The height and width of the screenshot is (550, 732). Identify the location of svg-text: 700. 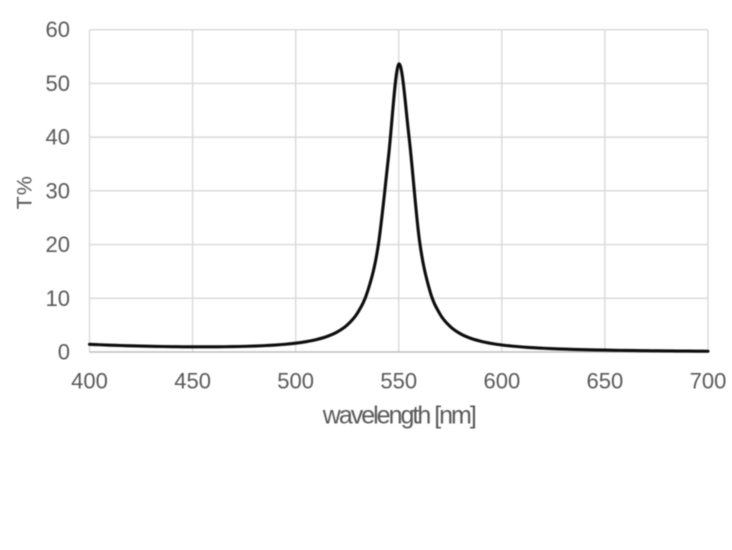
(708, 381).